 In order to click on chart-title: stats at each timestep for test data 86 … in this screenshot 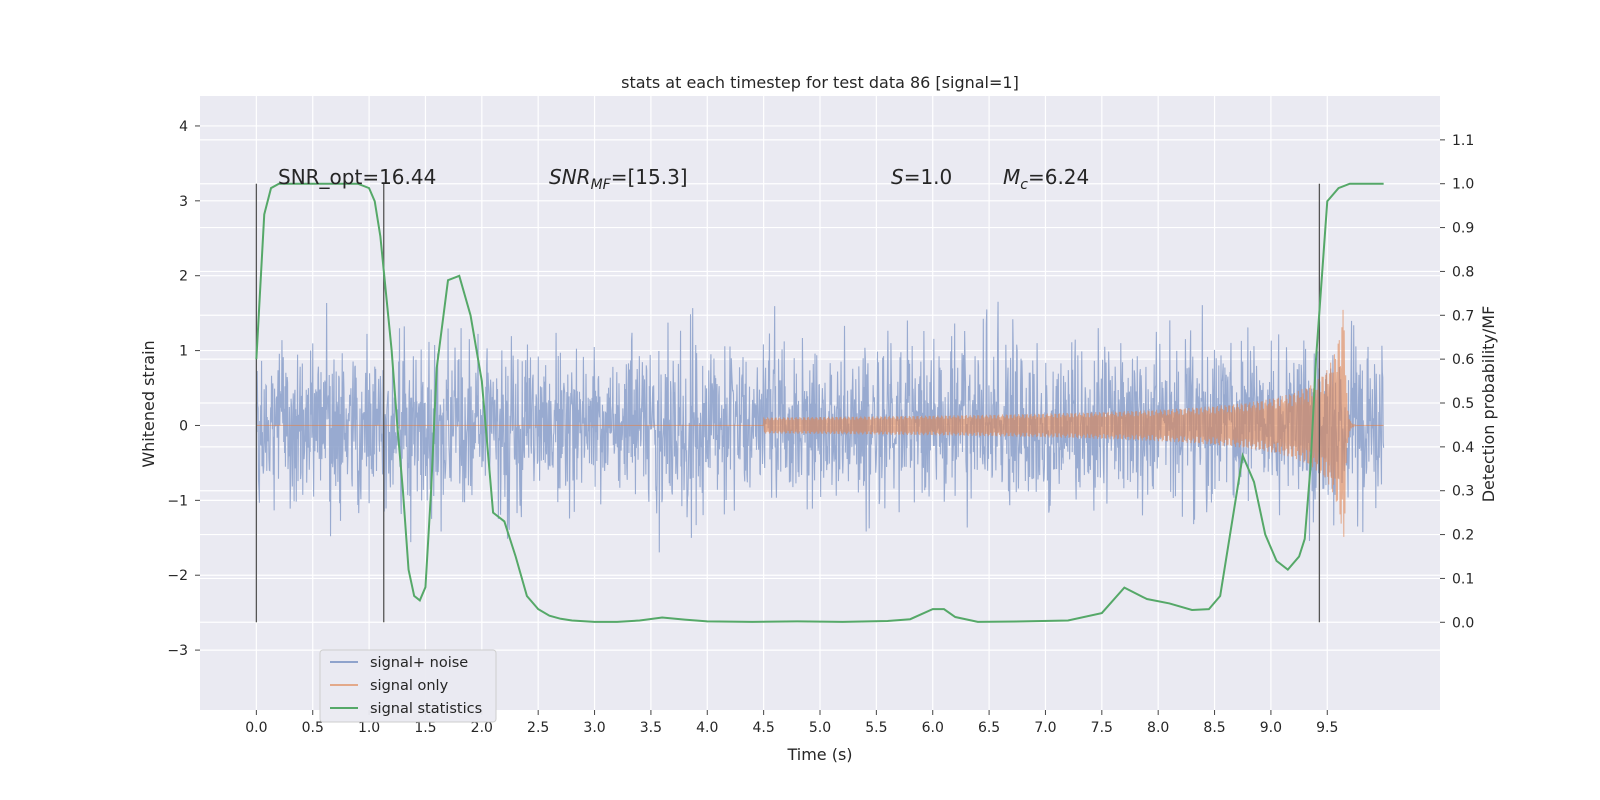, I will do `click(820, 82)`.